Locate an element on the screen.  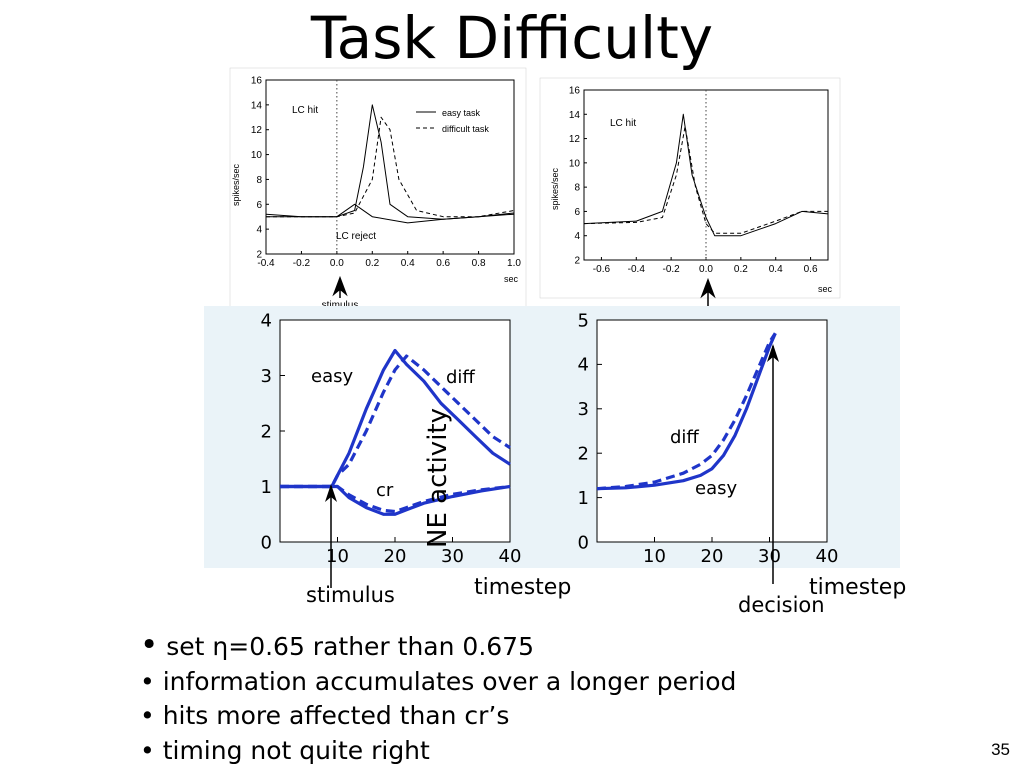
slide-title: Task Difficulty is located at coordinates (512, 38).